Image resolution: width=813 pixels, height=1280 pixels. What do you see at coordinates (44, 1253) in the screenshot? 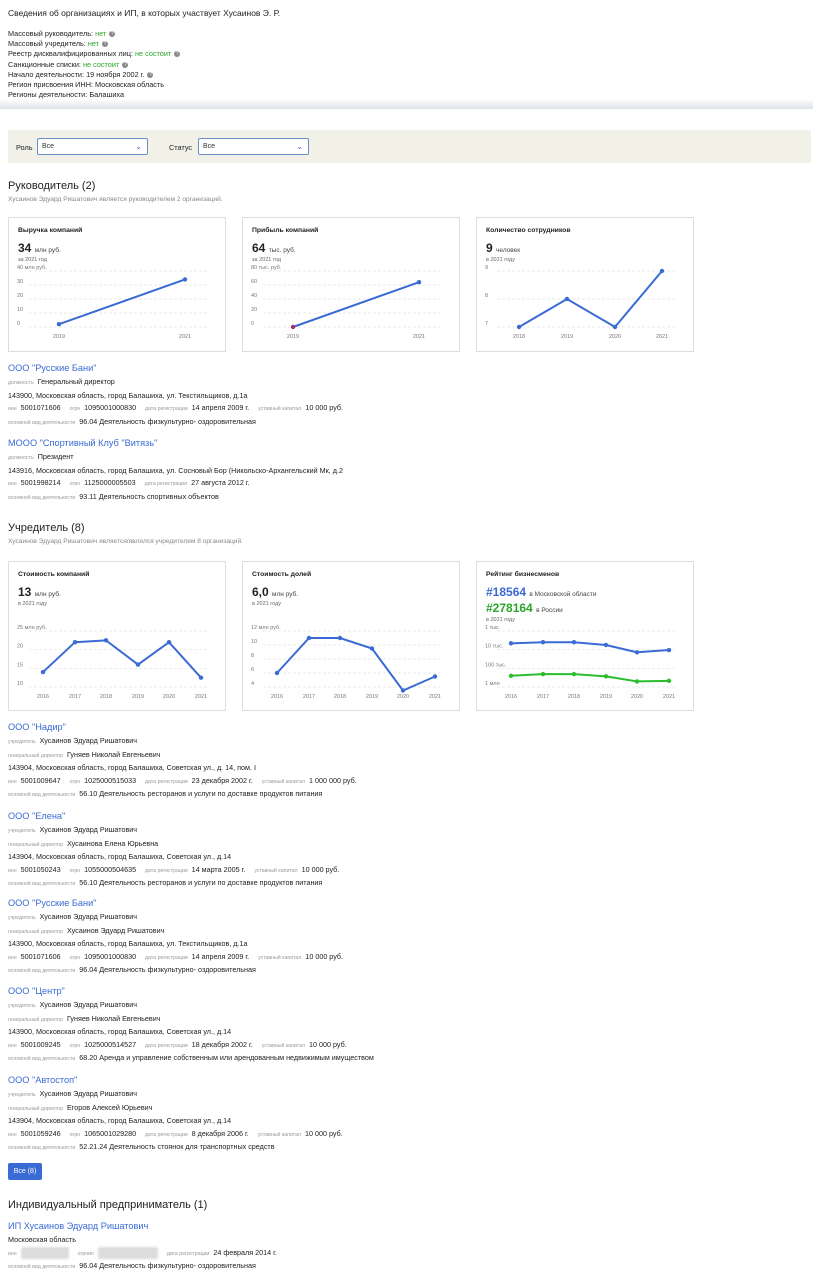
I see `blurred-inn: 000000000000` at bounding box center [44, 1253].